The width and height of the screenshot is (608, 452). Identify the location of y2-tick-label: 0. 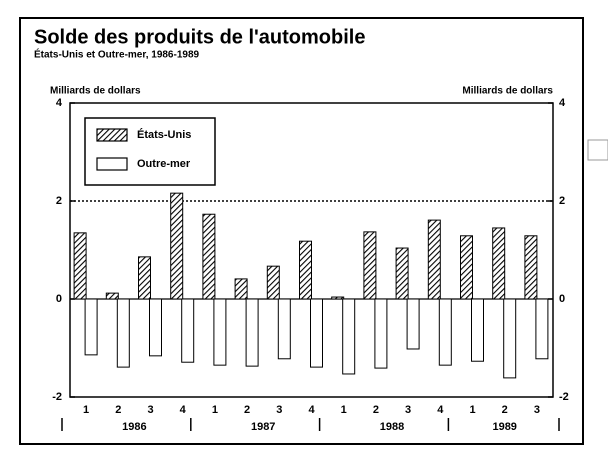
(562, 299).